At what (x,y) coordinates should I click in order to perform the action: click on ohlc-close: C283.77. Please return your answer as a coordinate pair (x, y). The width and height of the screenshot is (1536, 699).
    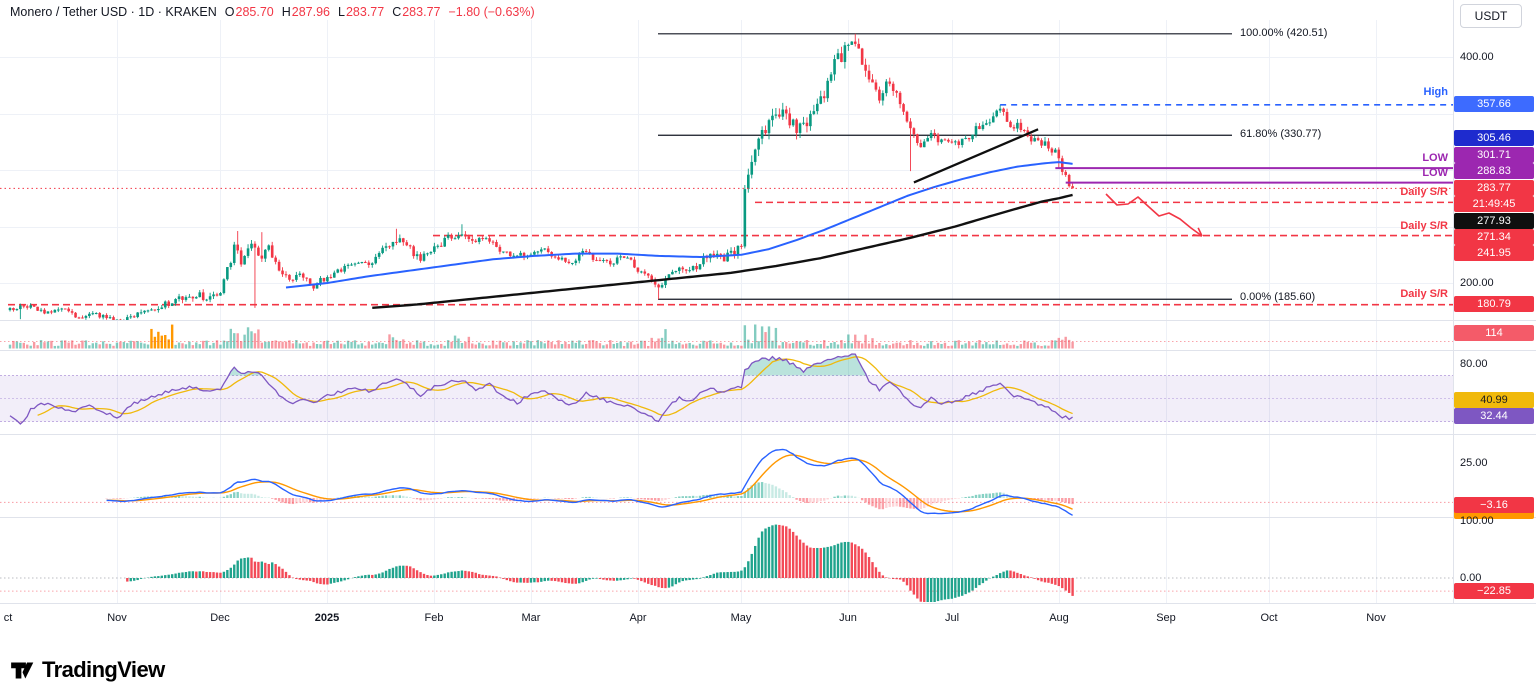
    Looking at the image, I should click on (416, 12).